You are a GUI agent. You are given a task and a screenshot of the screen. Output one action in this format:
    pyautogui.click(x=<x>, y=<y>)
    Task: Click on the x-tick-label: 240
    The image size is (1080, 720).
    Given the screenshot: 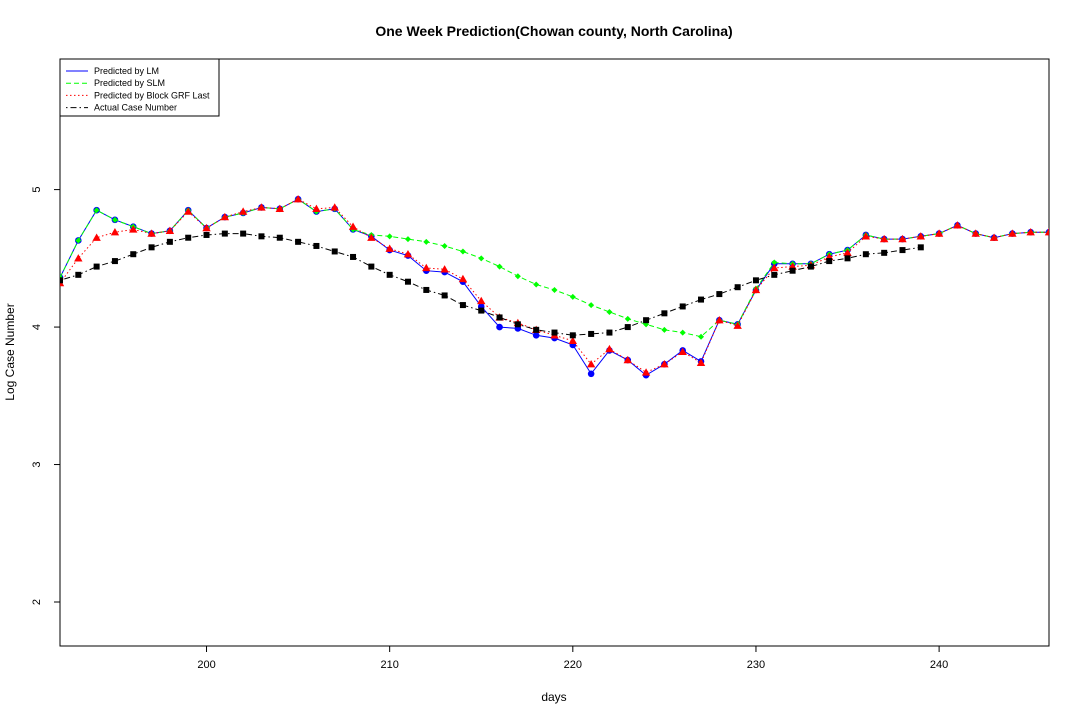 What is the action you would take?
    pyautogui.click(x=939, y=665)
    